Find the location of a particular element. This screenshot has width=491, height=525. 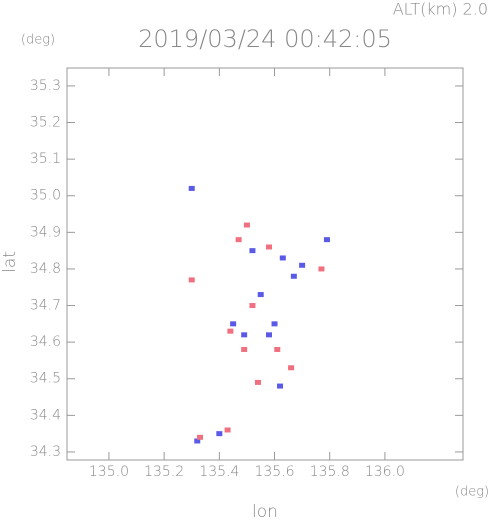

x-axis-label: lon is located at coordinates (265, 511).